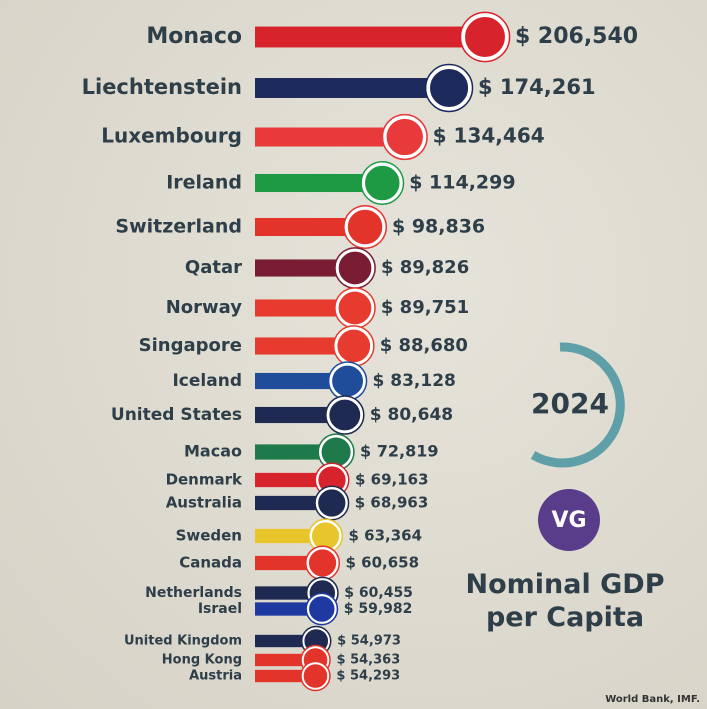 The image size is (707, 709). Describe the element at coordinates (425, 267) in the screenshot. I see `value-label: $ 89,826` at that location.